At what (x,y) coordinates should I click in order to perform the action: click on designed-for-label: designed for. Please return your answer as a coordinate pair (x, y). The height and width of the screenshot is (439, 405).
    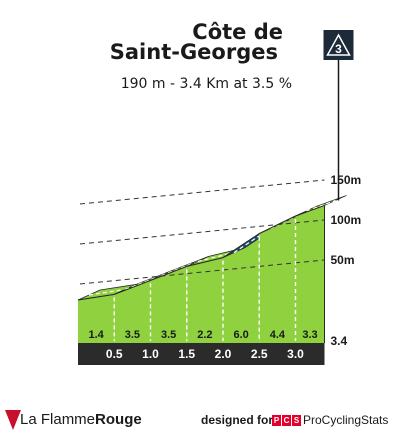
    Looking at the image, I should click on (237, 420).